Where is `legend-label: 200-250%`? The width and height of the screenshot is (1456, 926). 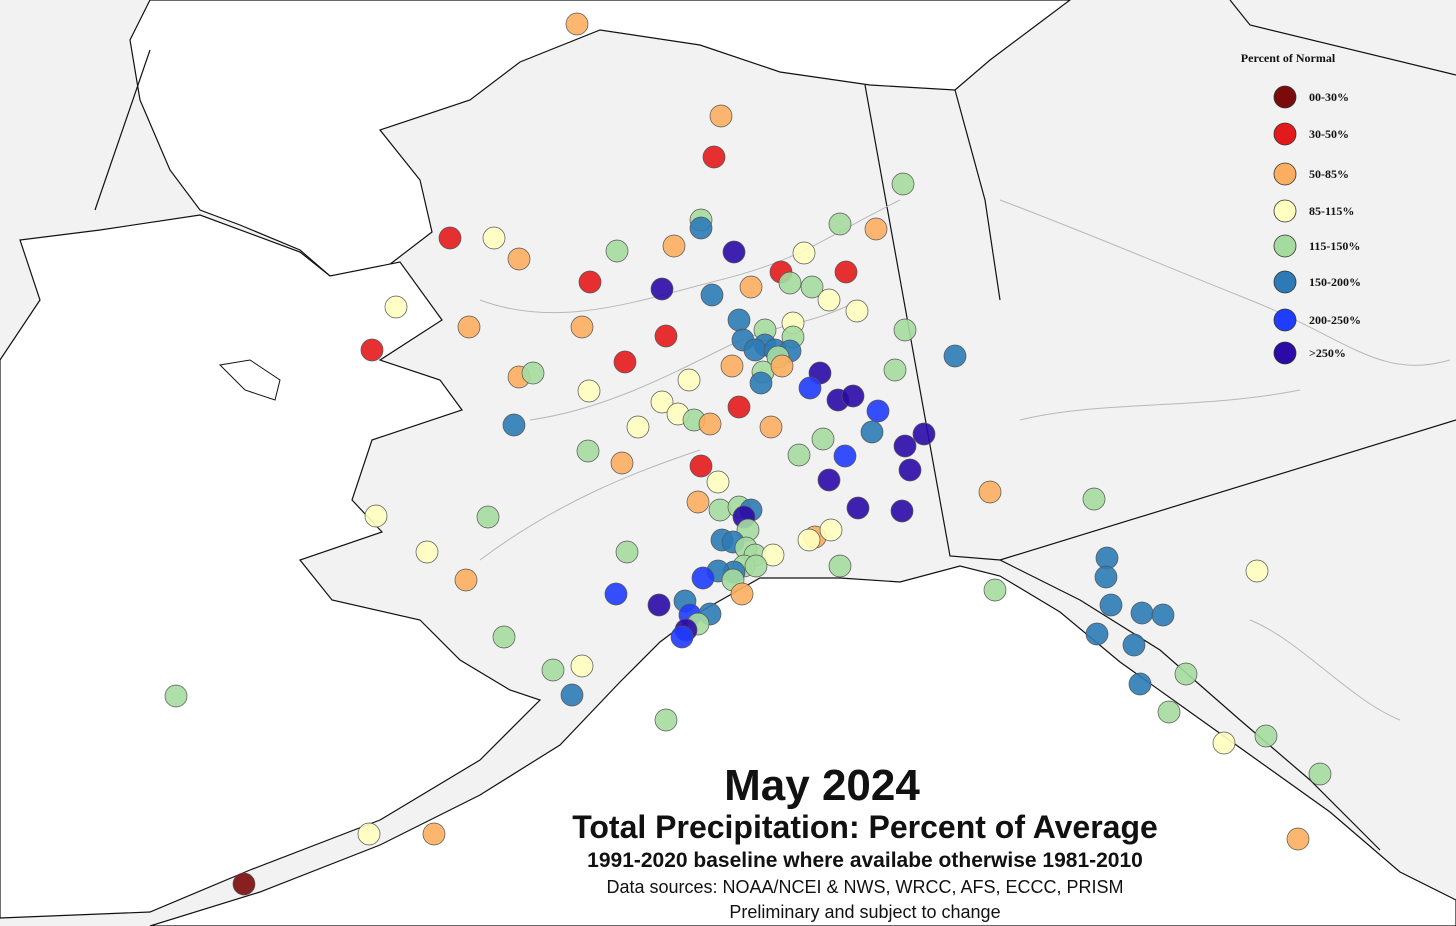
legend-label: 200-250% is located at coordinates (1335, 320).